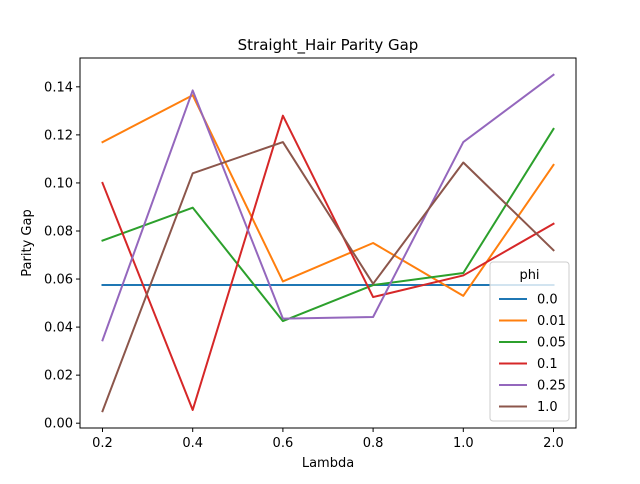  I want to click on x-tick-label: 0.2, so click(102, 443).